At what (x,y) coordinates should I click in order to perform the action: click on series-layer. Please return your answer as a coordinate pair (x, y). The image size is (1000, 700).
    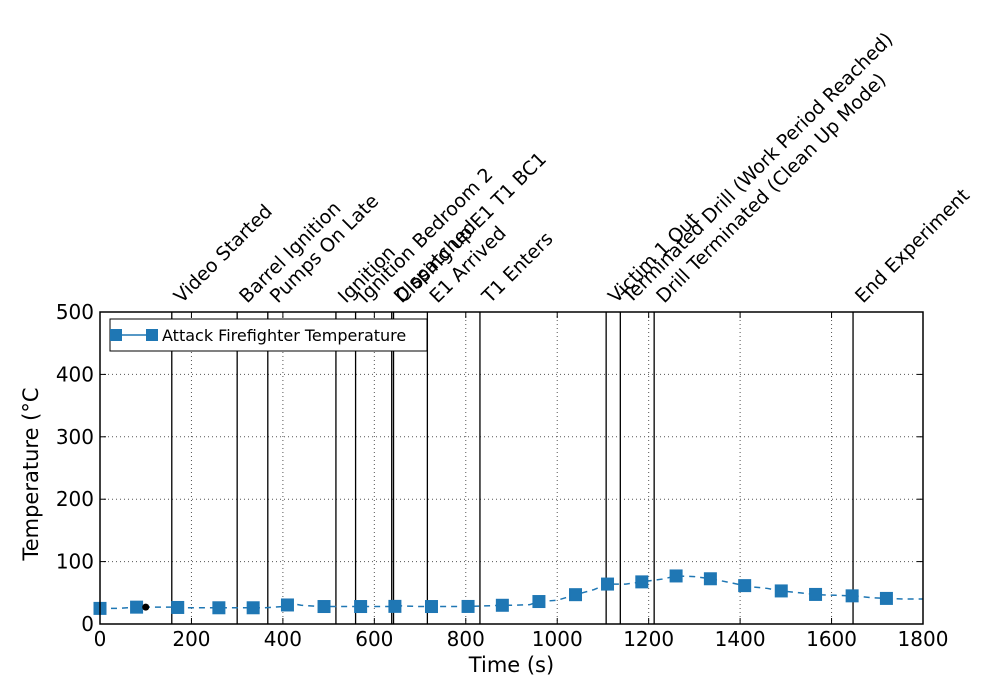
    Looking at the image, I should click on (508, 592).